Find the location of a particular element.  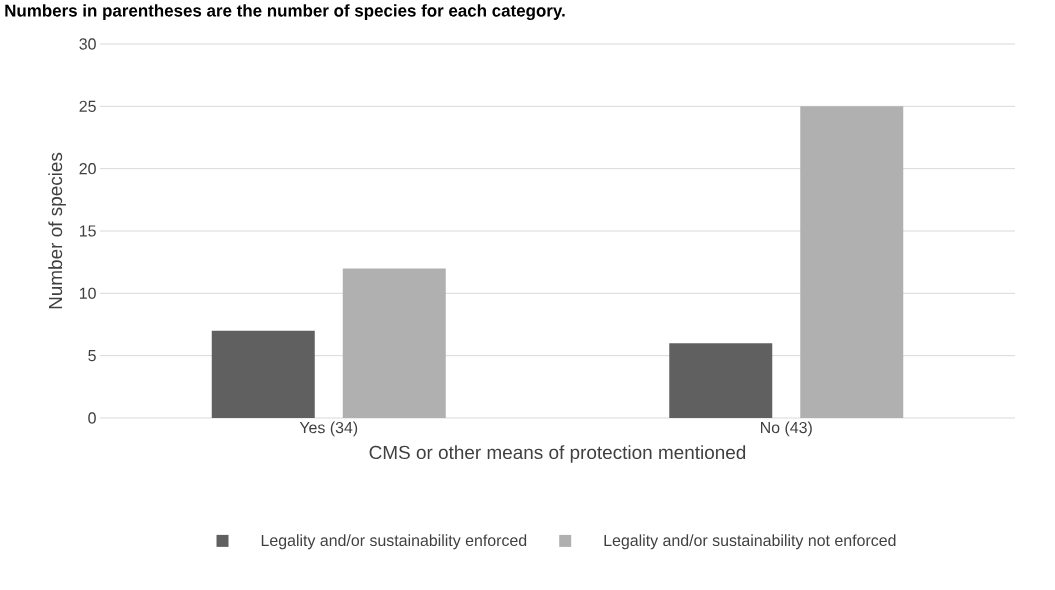

y-tick-label: 30 is located at coordinates (87, 44).